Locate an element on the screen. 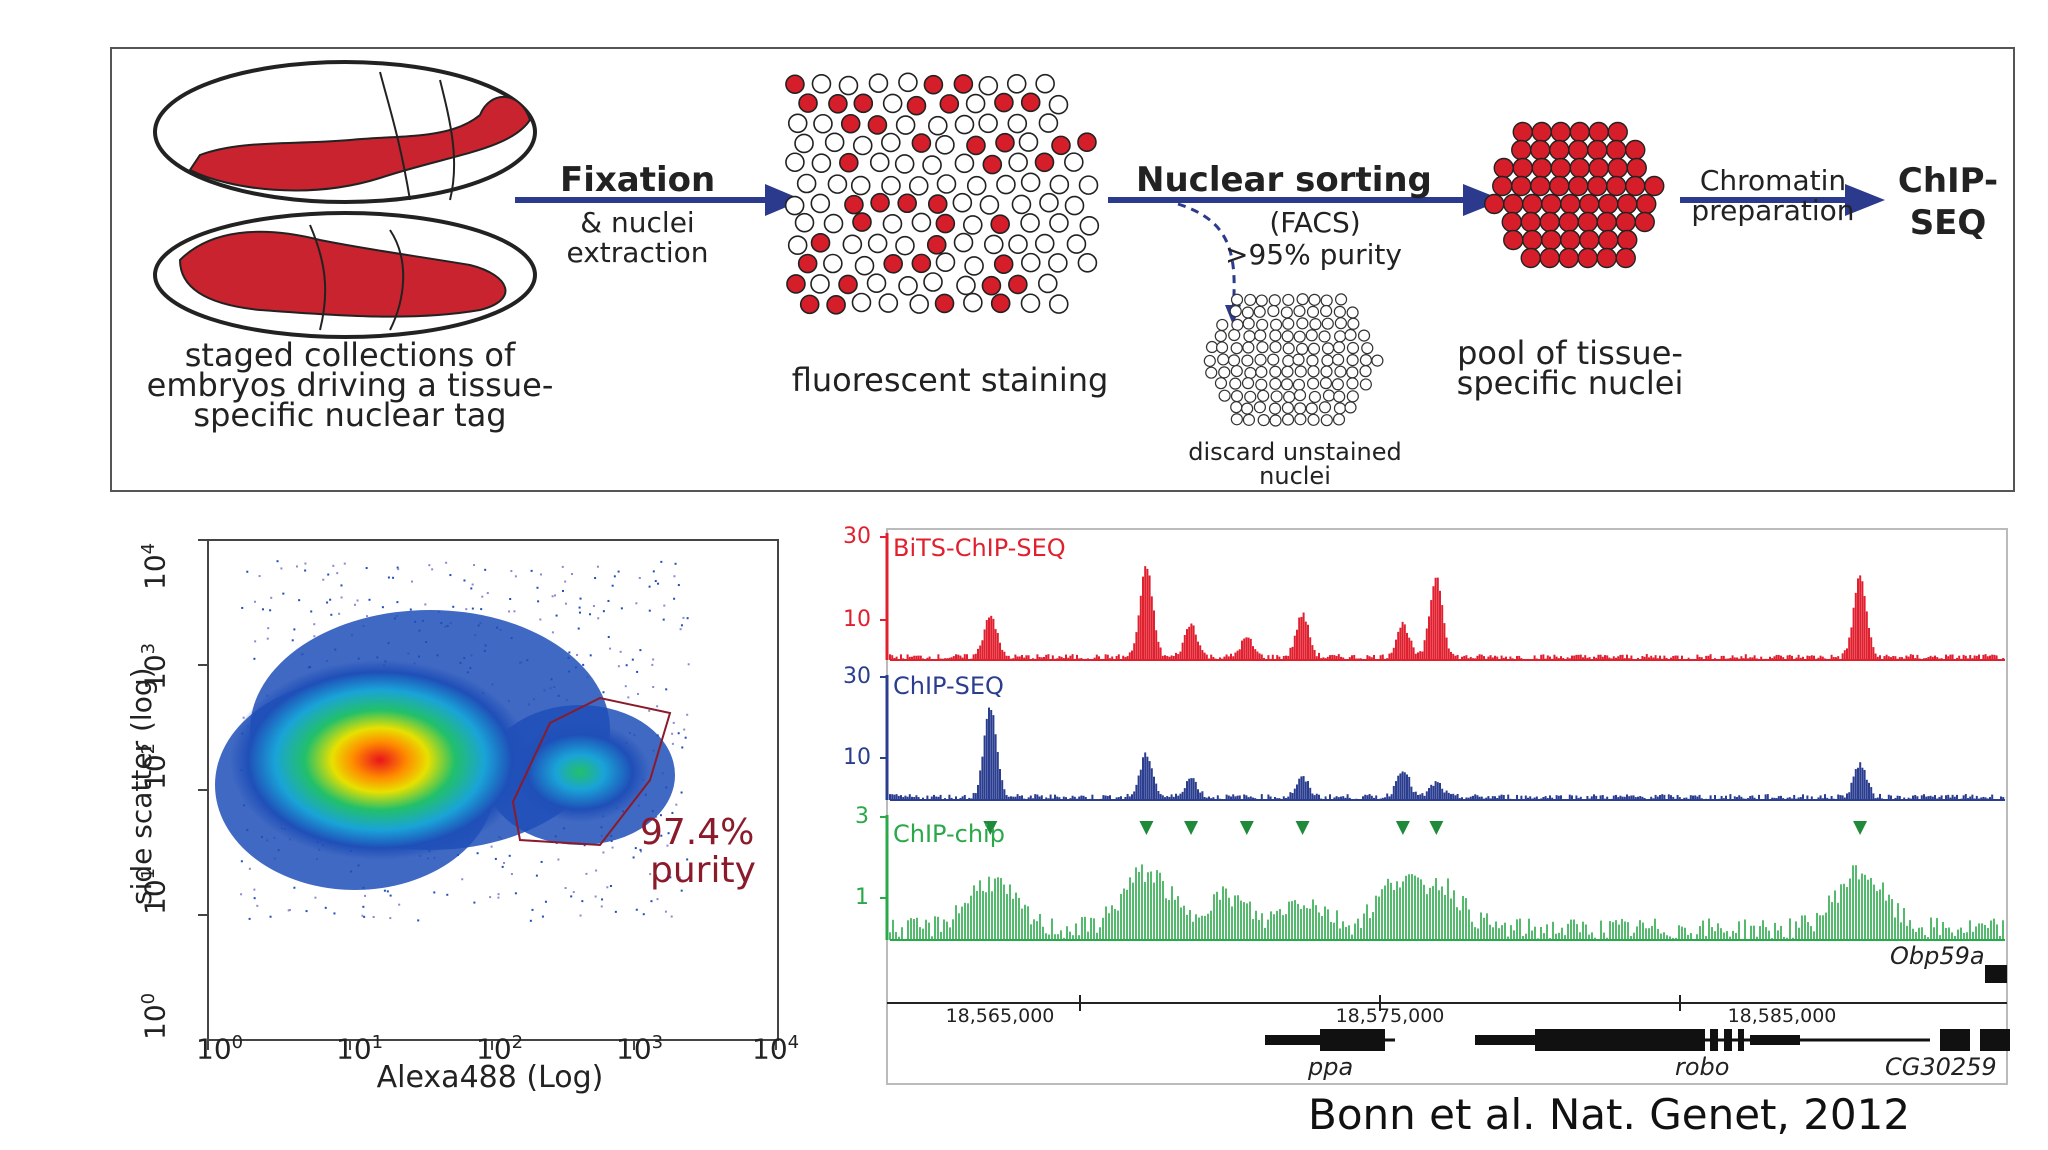  gene-cg30259 is located at coordinates (1975, 1040).